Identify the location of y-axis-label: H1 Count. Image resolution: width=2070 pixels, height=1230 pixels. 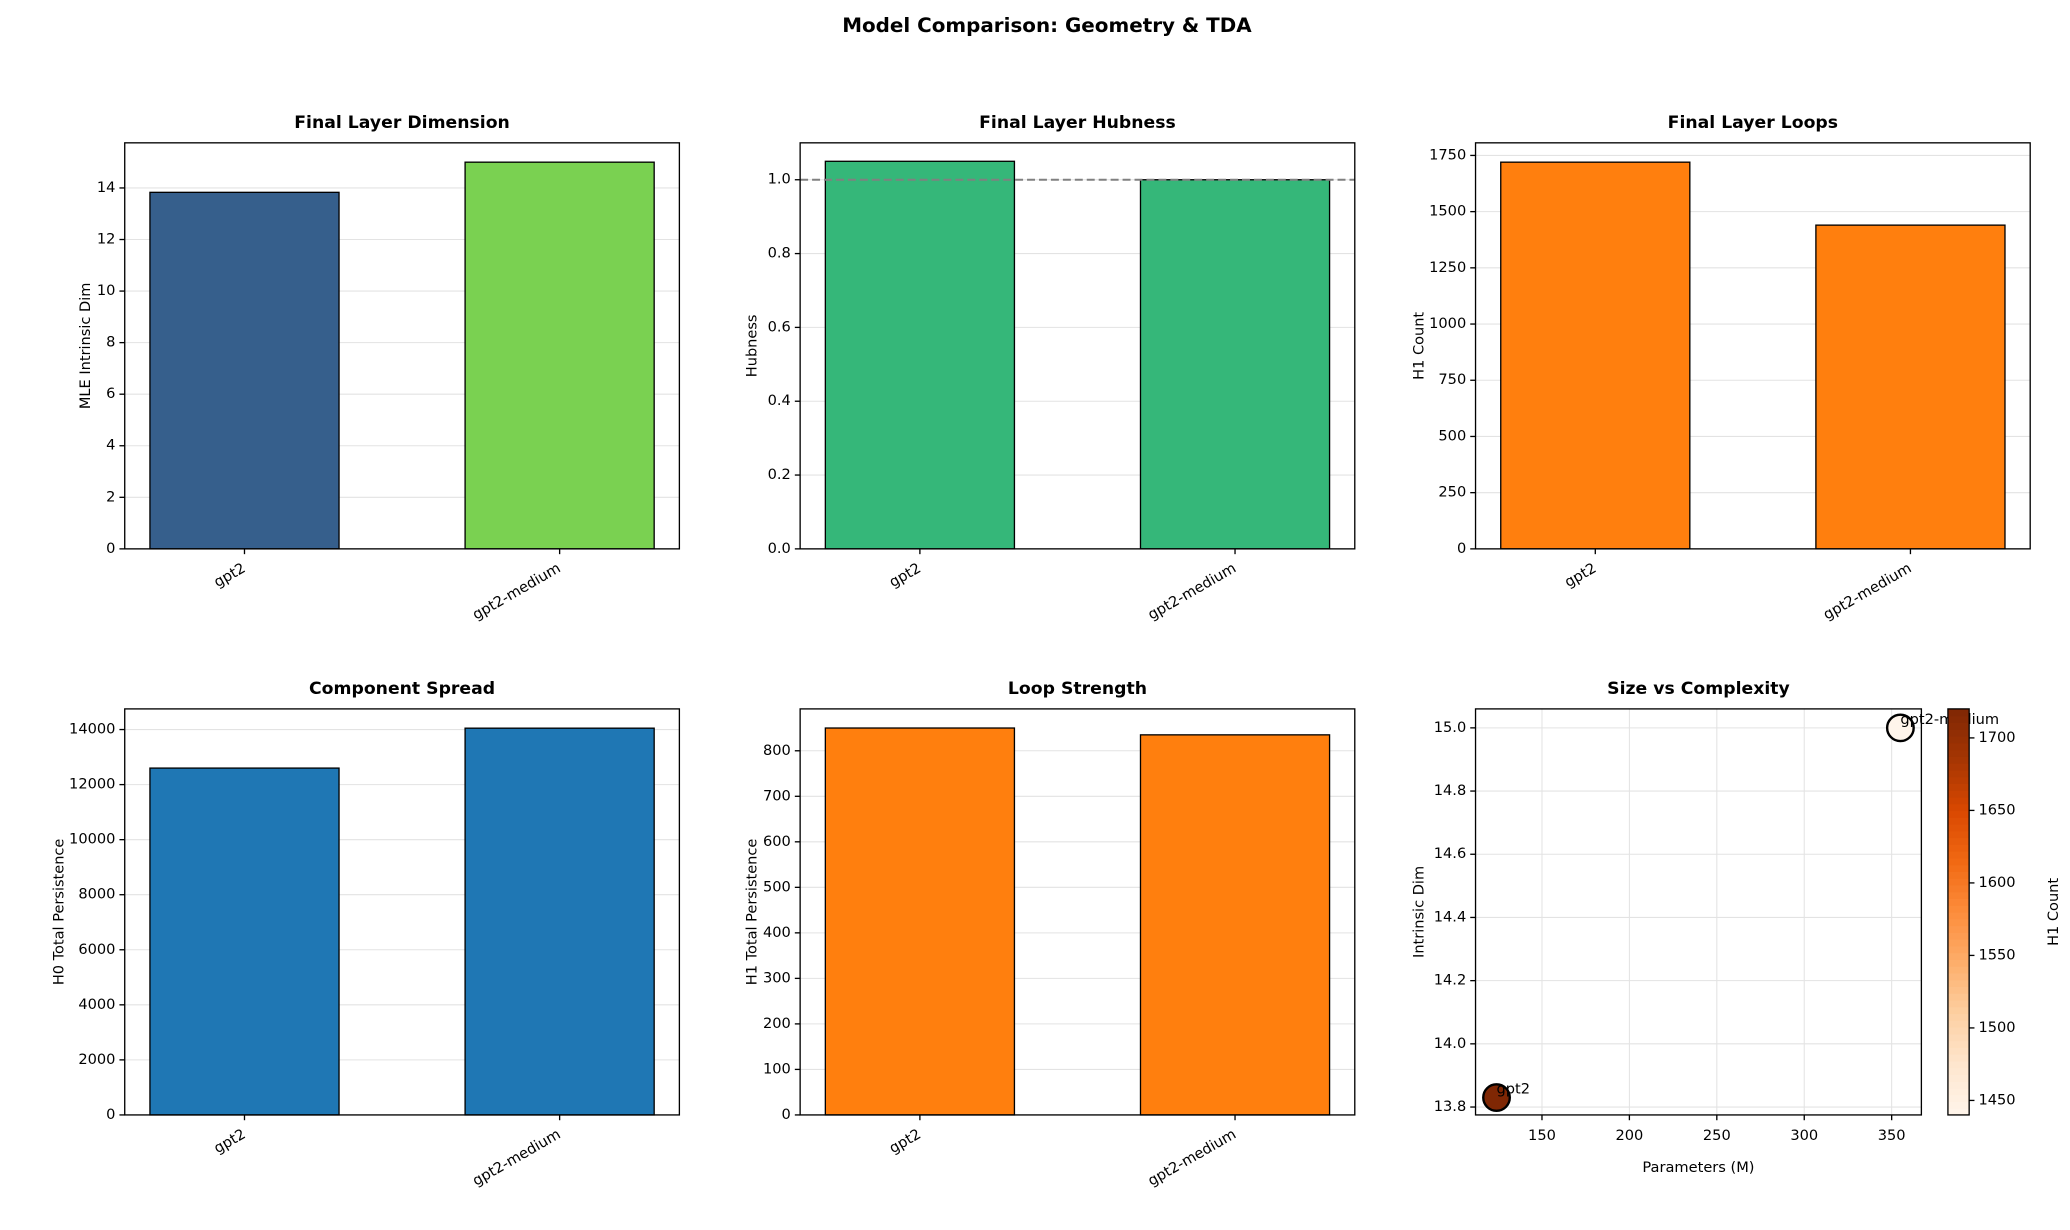
(1418, 346).